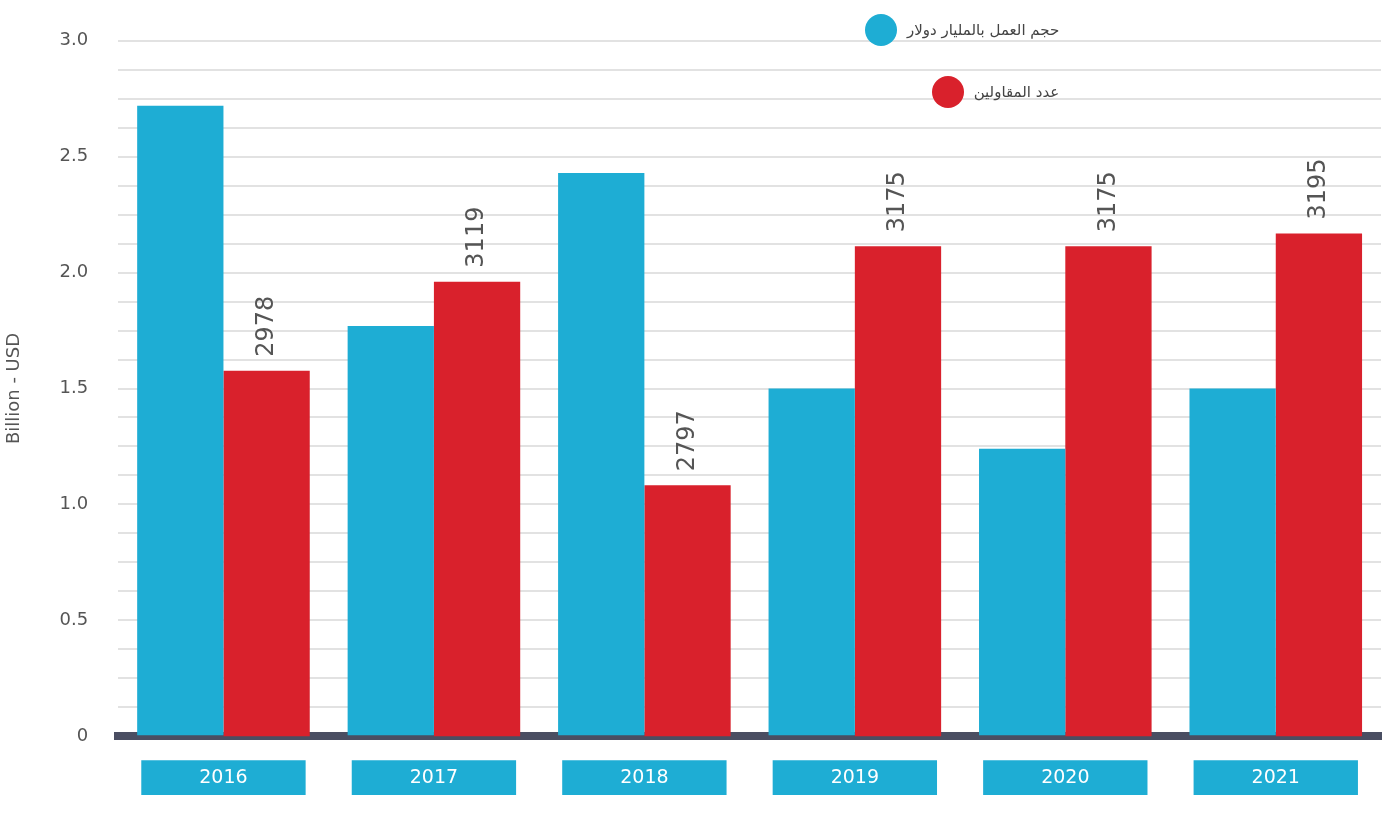 The image size is (1389, 819). I want to click on legend-label: حجم العمل بالمليار دولار, so click(983, 30).